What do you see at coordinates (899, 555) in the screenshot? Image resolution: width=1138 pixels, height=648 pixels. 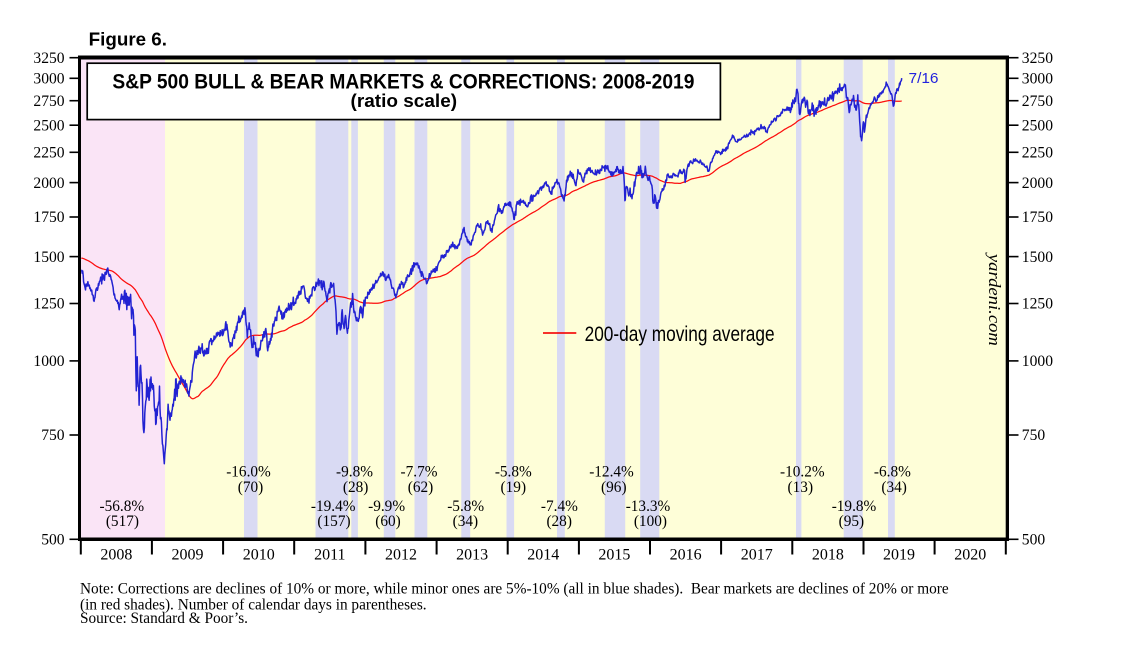 I see `svg-text: 2019` at bounding box center [899, 555].